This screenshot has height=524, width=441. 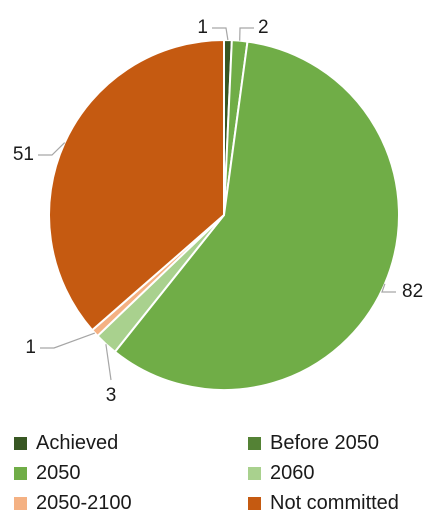 I want to click on legend-swatch-not-committed, so click(x=254, y=503).